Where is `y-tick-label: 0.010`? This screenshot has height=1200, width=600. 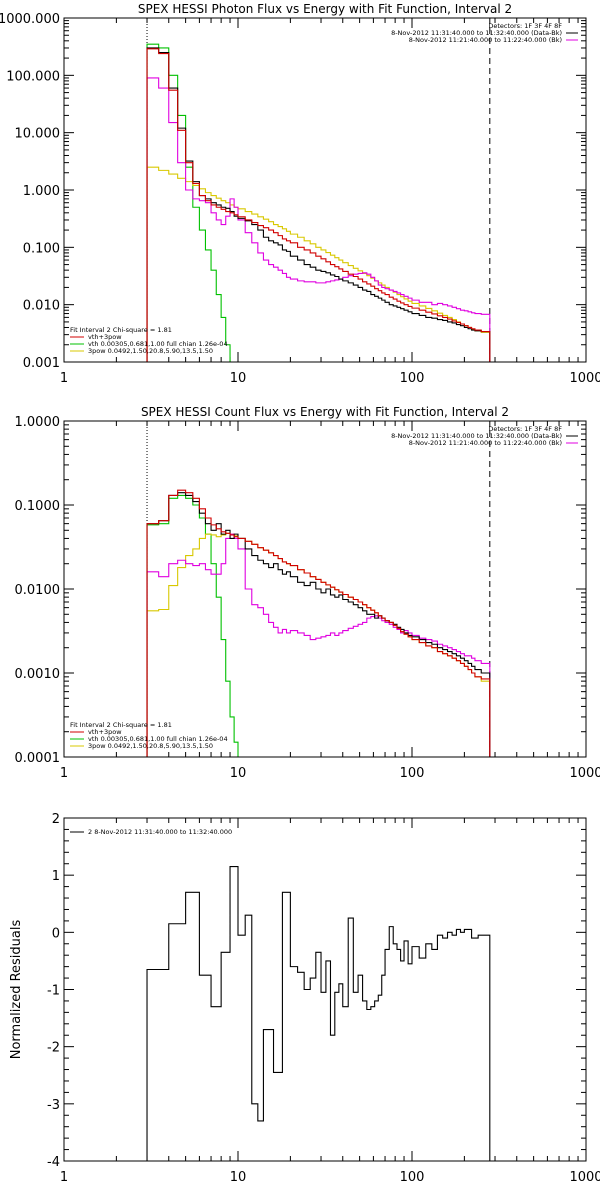 y-tick-label: 0.010 is located at coordinates (41, 306).